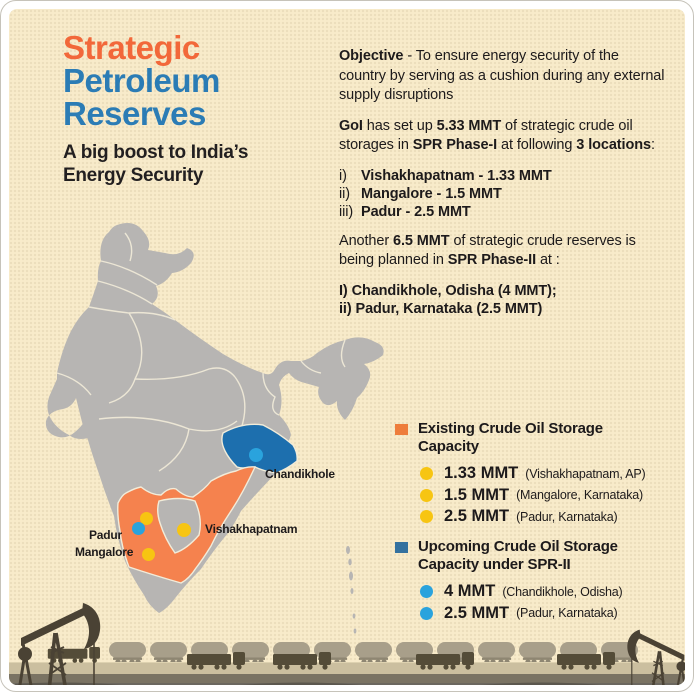 The image size is (694, 692). I want to click on legend-existing-title-line2: Capacity, so click(448, 446).